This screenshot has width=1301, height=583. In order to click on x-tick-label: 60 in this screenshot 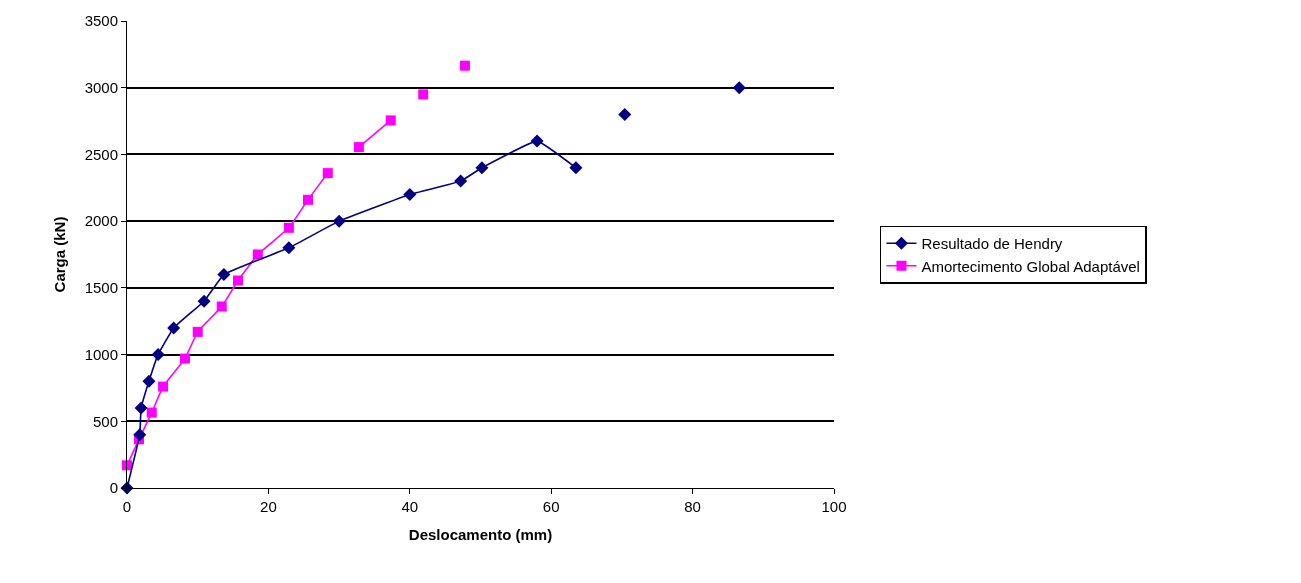, I will do `click(551, 506)`.